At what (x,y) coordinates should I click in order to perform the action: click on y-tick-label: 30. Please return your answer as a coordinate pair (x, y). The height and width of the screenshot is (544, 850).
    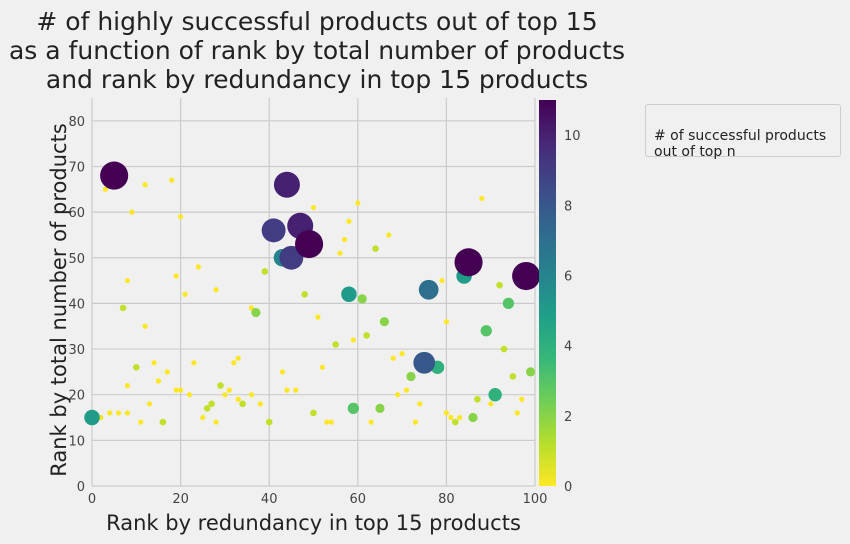
    Looking at the image, I should click on (76, 350).